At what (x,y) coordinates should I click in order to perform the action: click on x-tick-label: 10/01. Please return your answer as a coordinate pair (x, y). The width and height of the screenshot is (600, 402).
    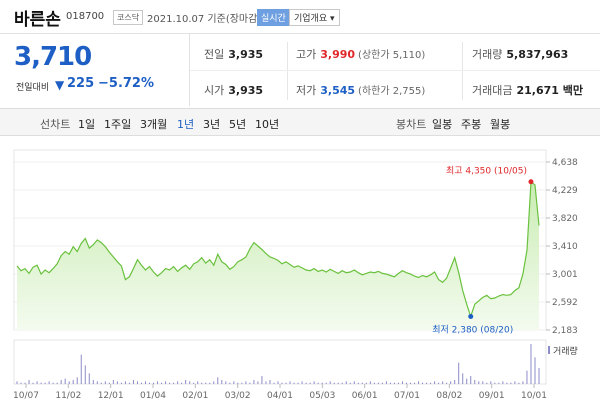
    Looking at the image, I should click on (534, 396).